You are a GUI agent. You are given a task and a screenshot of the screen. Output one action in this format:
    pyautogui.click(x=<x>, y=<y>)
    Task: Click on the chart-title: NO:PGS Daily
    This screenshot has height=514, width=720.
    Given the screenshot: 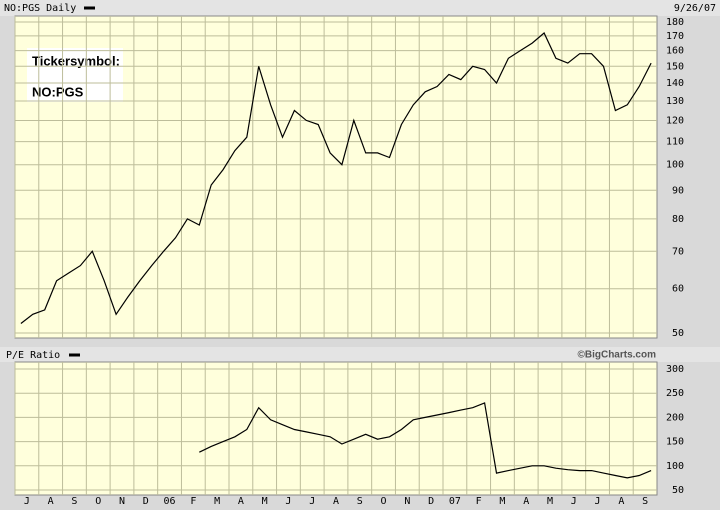 What is the action you would take?
    pyautogui.click(x=40, y=8)
    